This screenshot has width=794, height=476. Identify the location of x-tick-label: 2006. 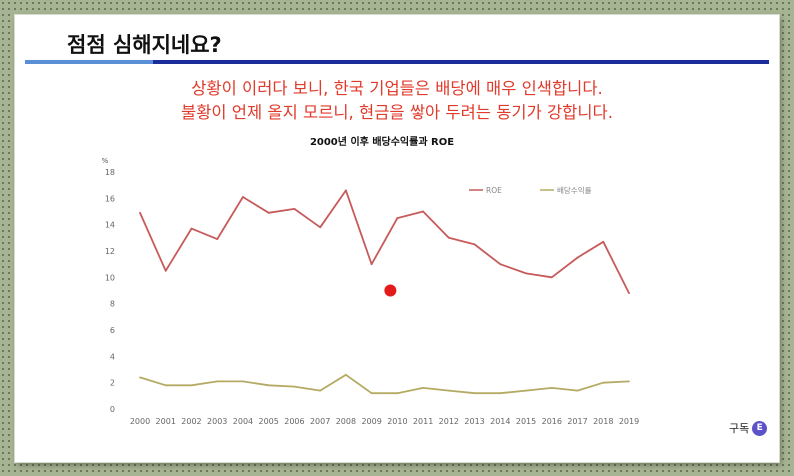
(294, 421).